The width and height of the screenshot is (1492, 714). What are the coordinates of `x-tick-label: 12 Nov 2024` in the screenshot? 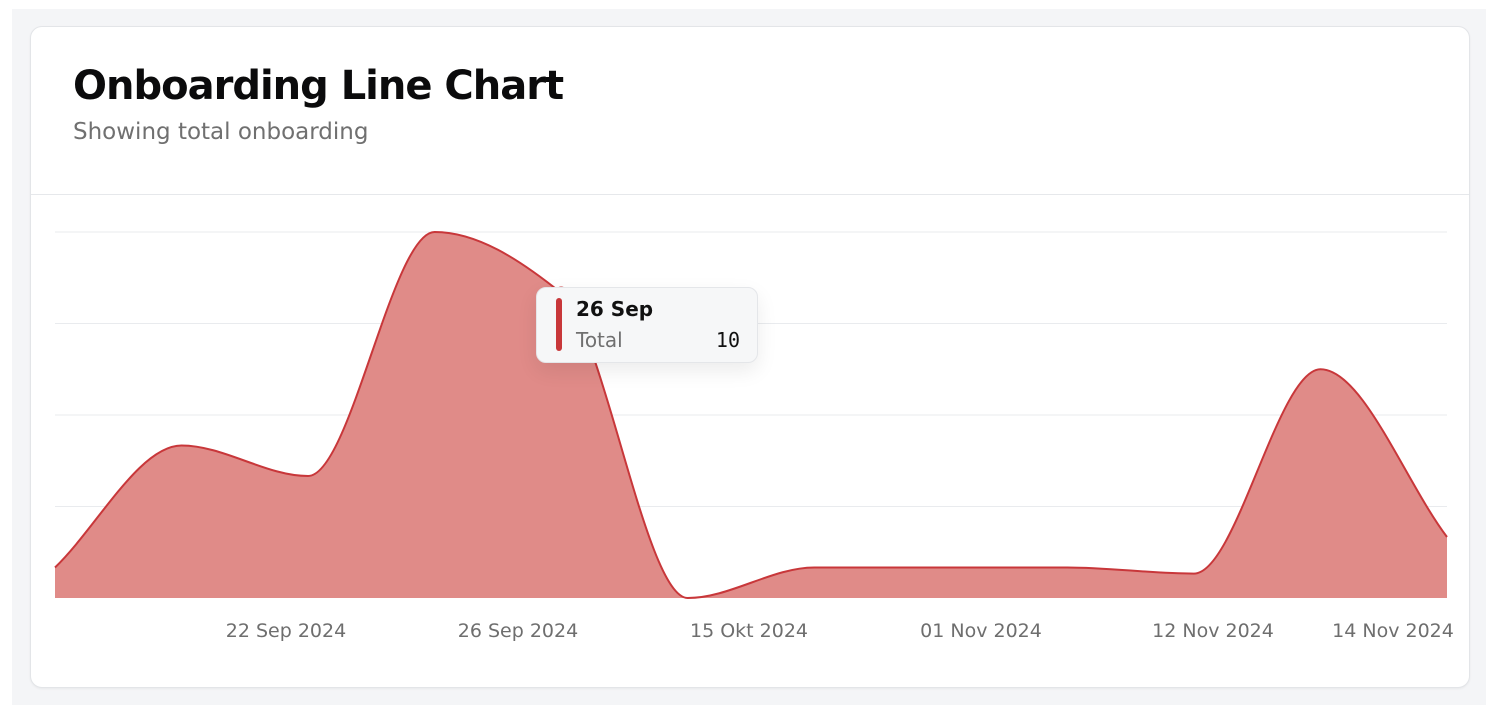 It's located at (1213, 631).